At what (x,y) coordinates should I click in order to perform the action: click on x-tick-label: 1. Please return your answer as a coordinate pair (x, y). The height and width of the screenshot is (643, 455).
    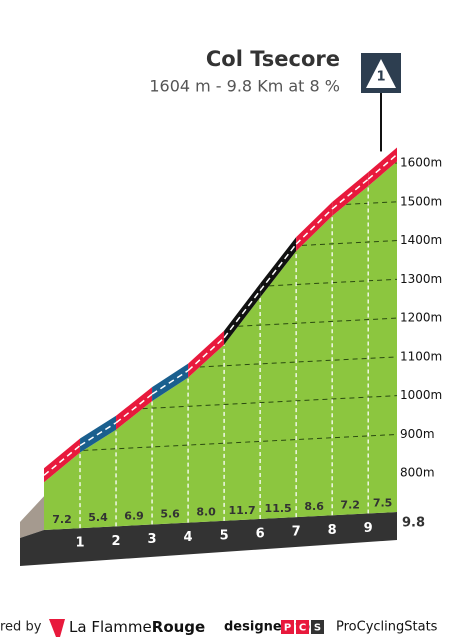
    Looking at the image, I should click on (79, 543).